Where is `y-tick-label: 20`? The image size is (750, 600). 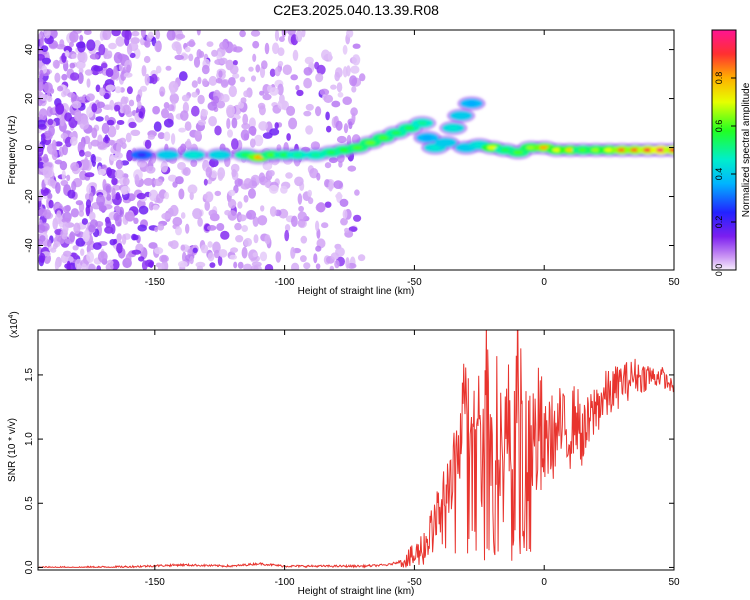
y-tick-label: 20 is located at coordinates (29, 99).